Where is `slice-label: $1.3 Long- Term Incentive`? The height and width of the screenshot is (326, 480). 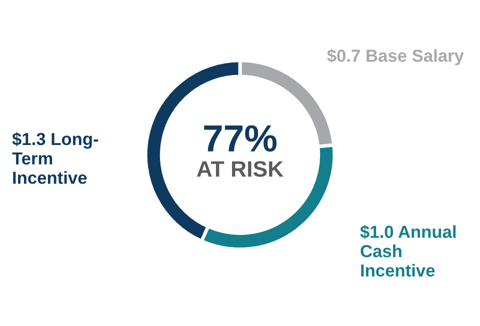
slice-label: $1.3 Long- Term Incentive is located at coordinates (55, 158).